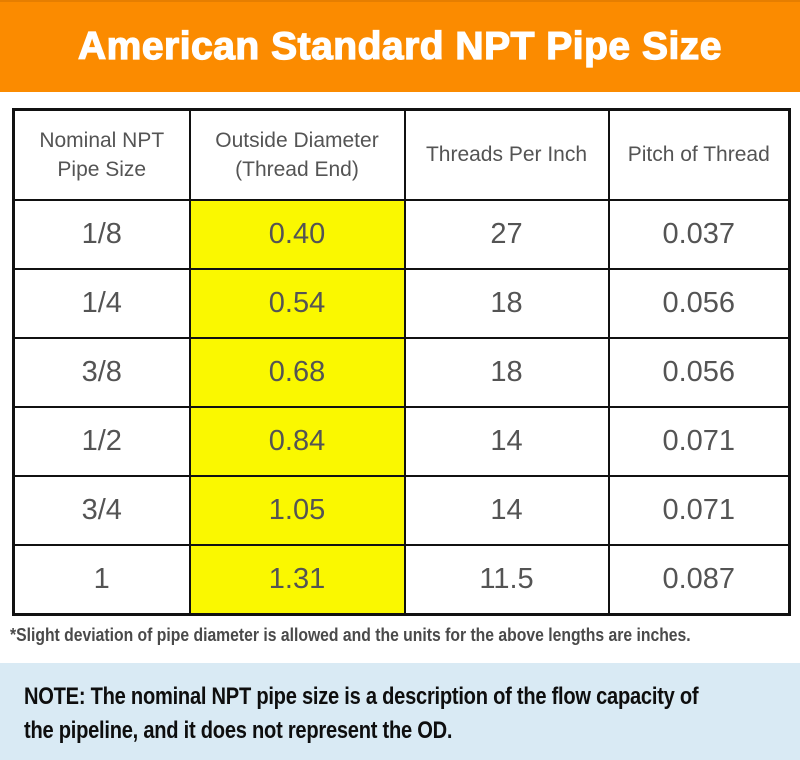 The height and width of the screenshot is (760, 800). What do you see at coordinates (101, 303) in the screenshot?
I see `table-cell-size: 1/4` at bounding box center [101, 303].